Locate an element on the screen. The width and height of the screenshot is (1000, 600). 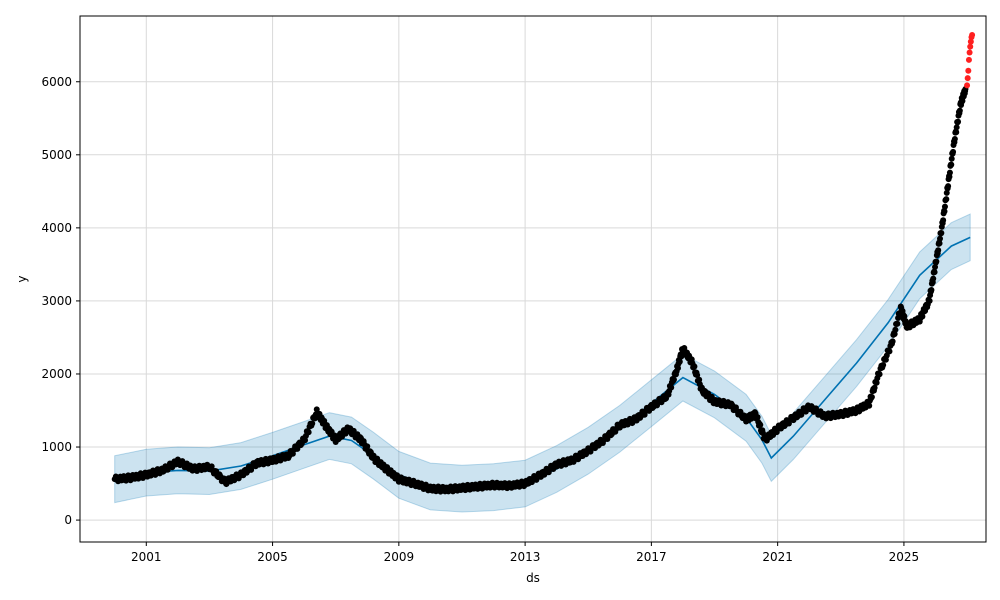
x-tick-label: 2009 is located at coordinates (399, 557).